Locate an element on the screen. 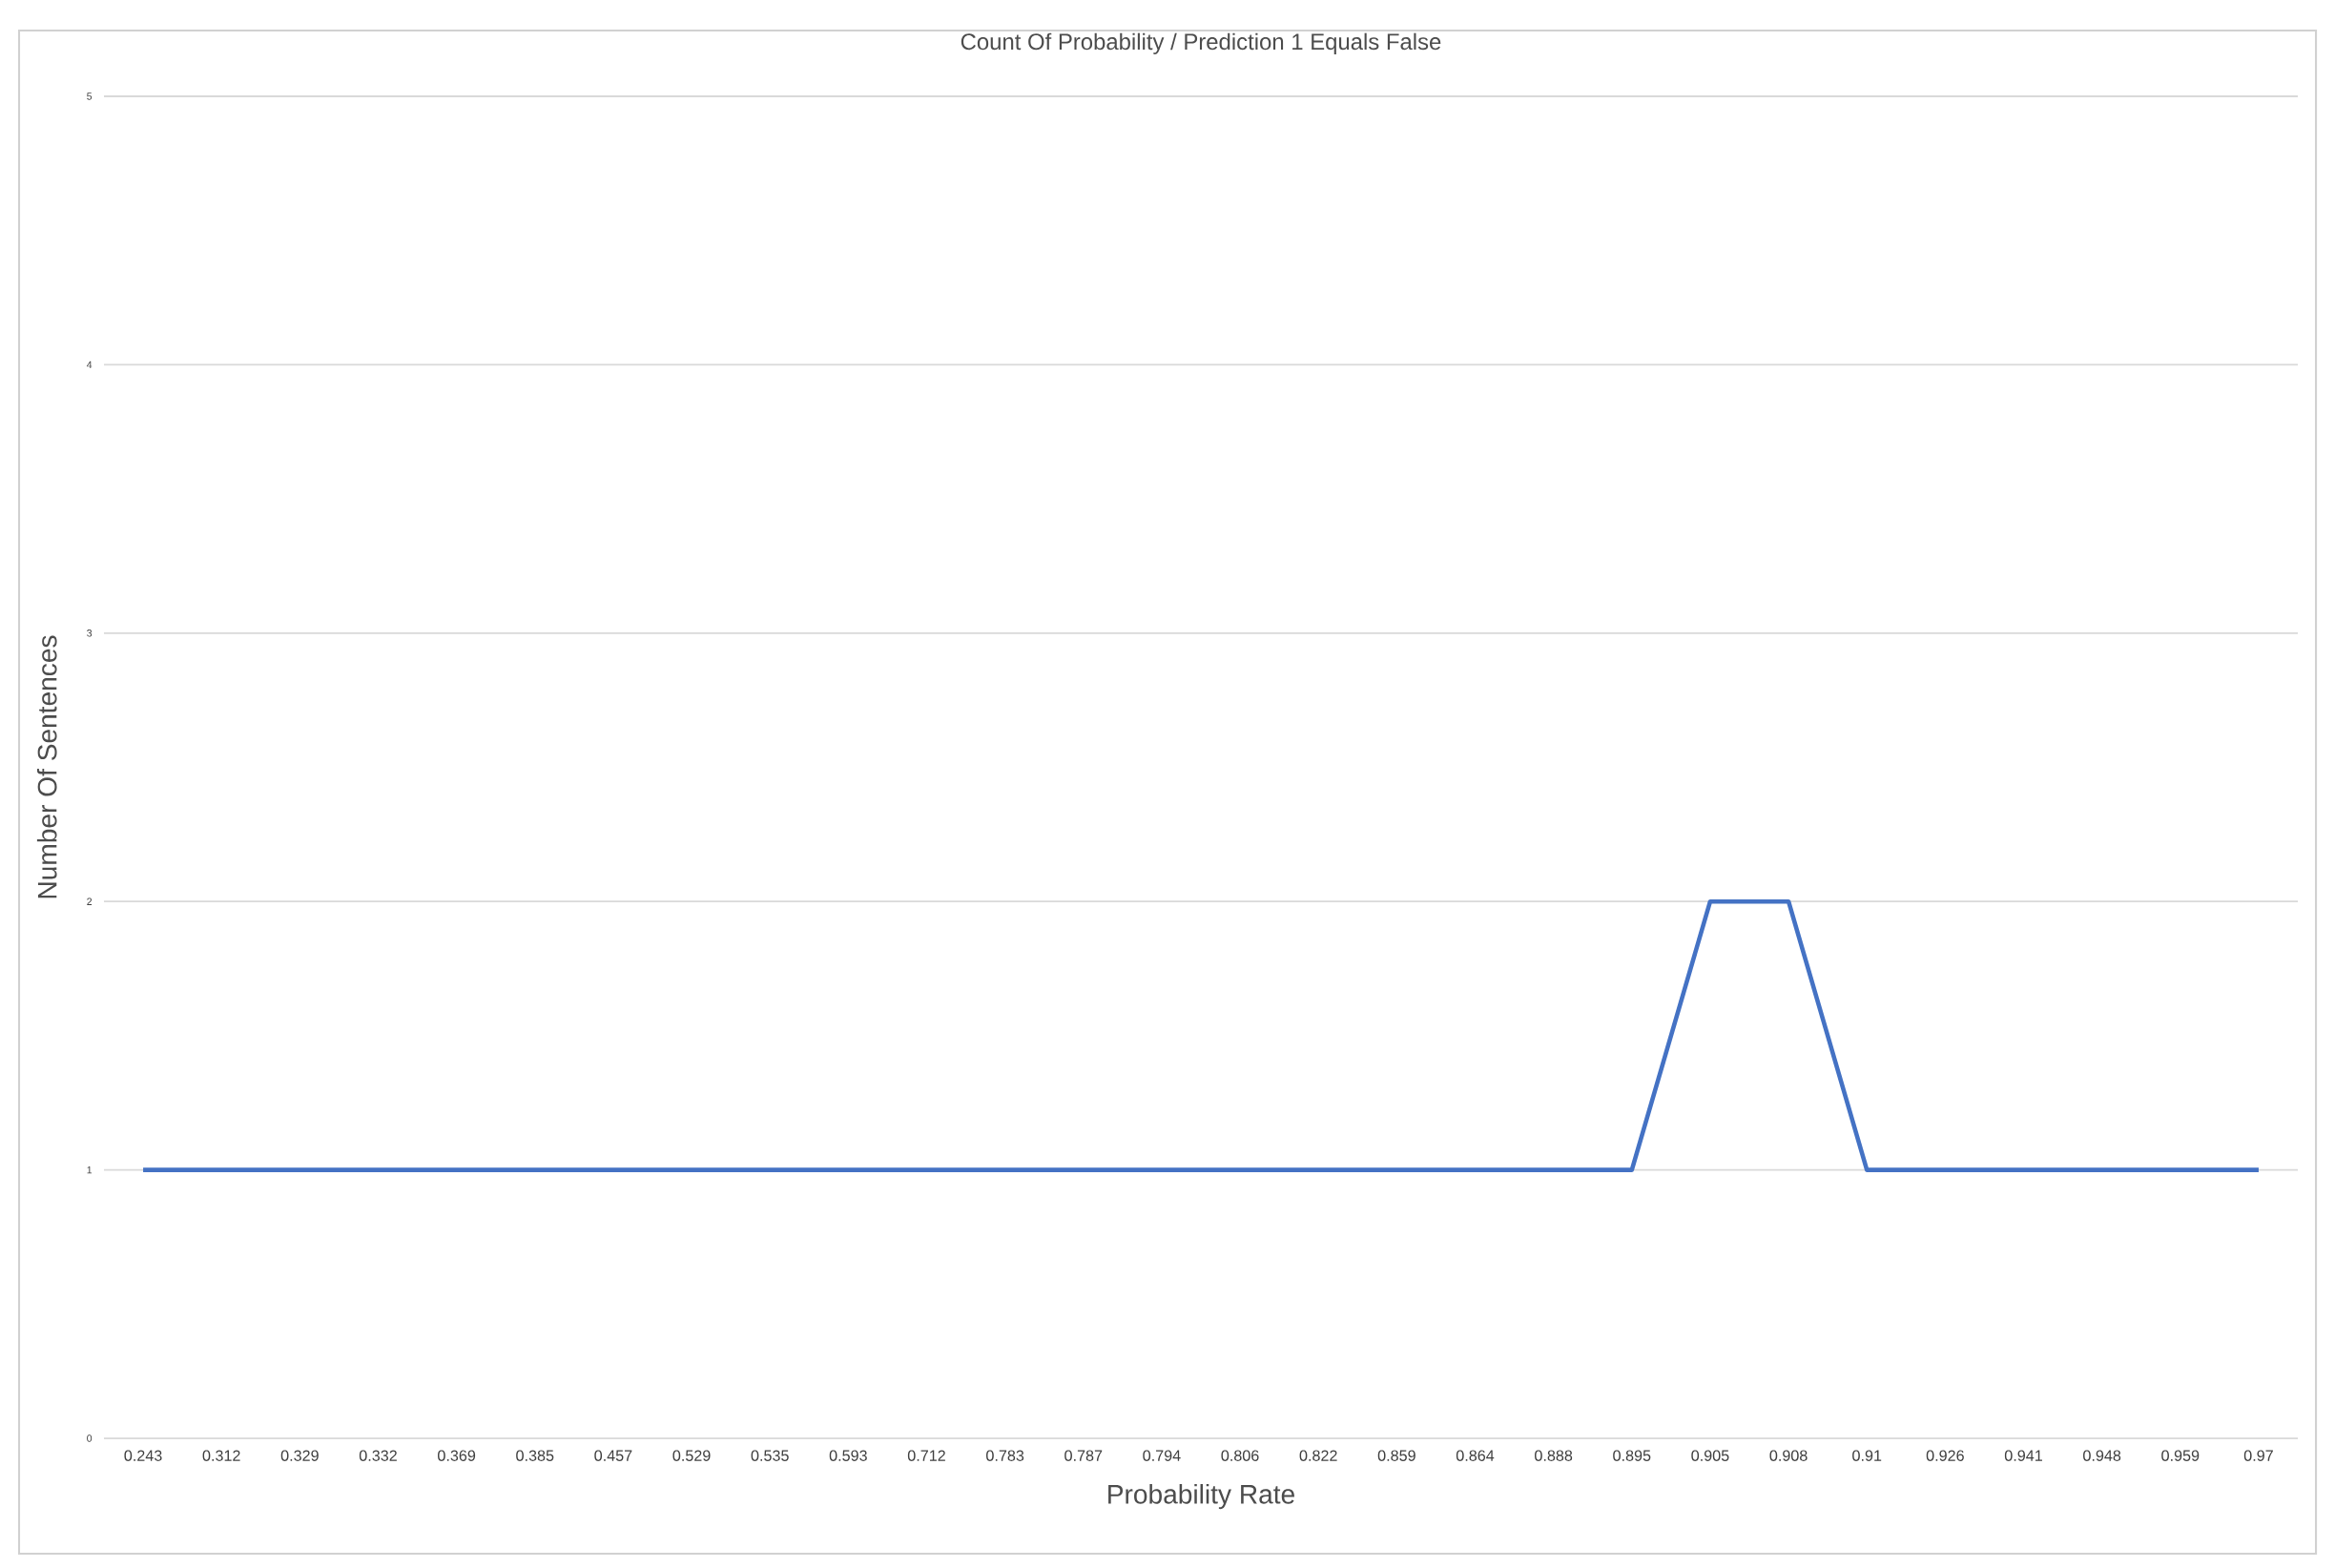  x-tick-label: 0.806 is located at coordinates (1240, 1455).